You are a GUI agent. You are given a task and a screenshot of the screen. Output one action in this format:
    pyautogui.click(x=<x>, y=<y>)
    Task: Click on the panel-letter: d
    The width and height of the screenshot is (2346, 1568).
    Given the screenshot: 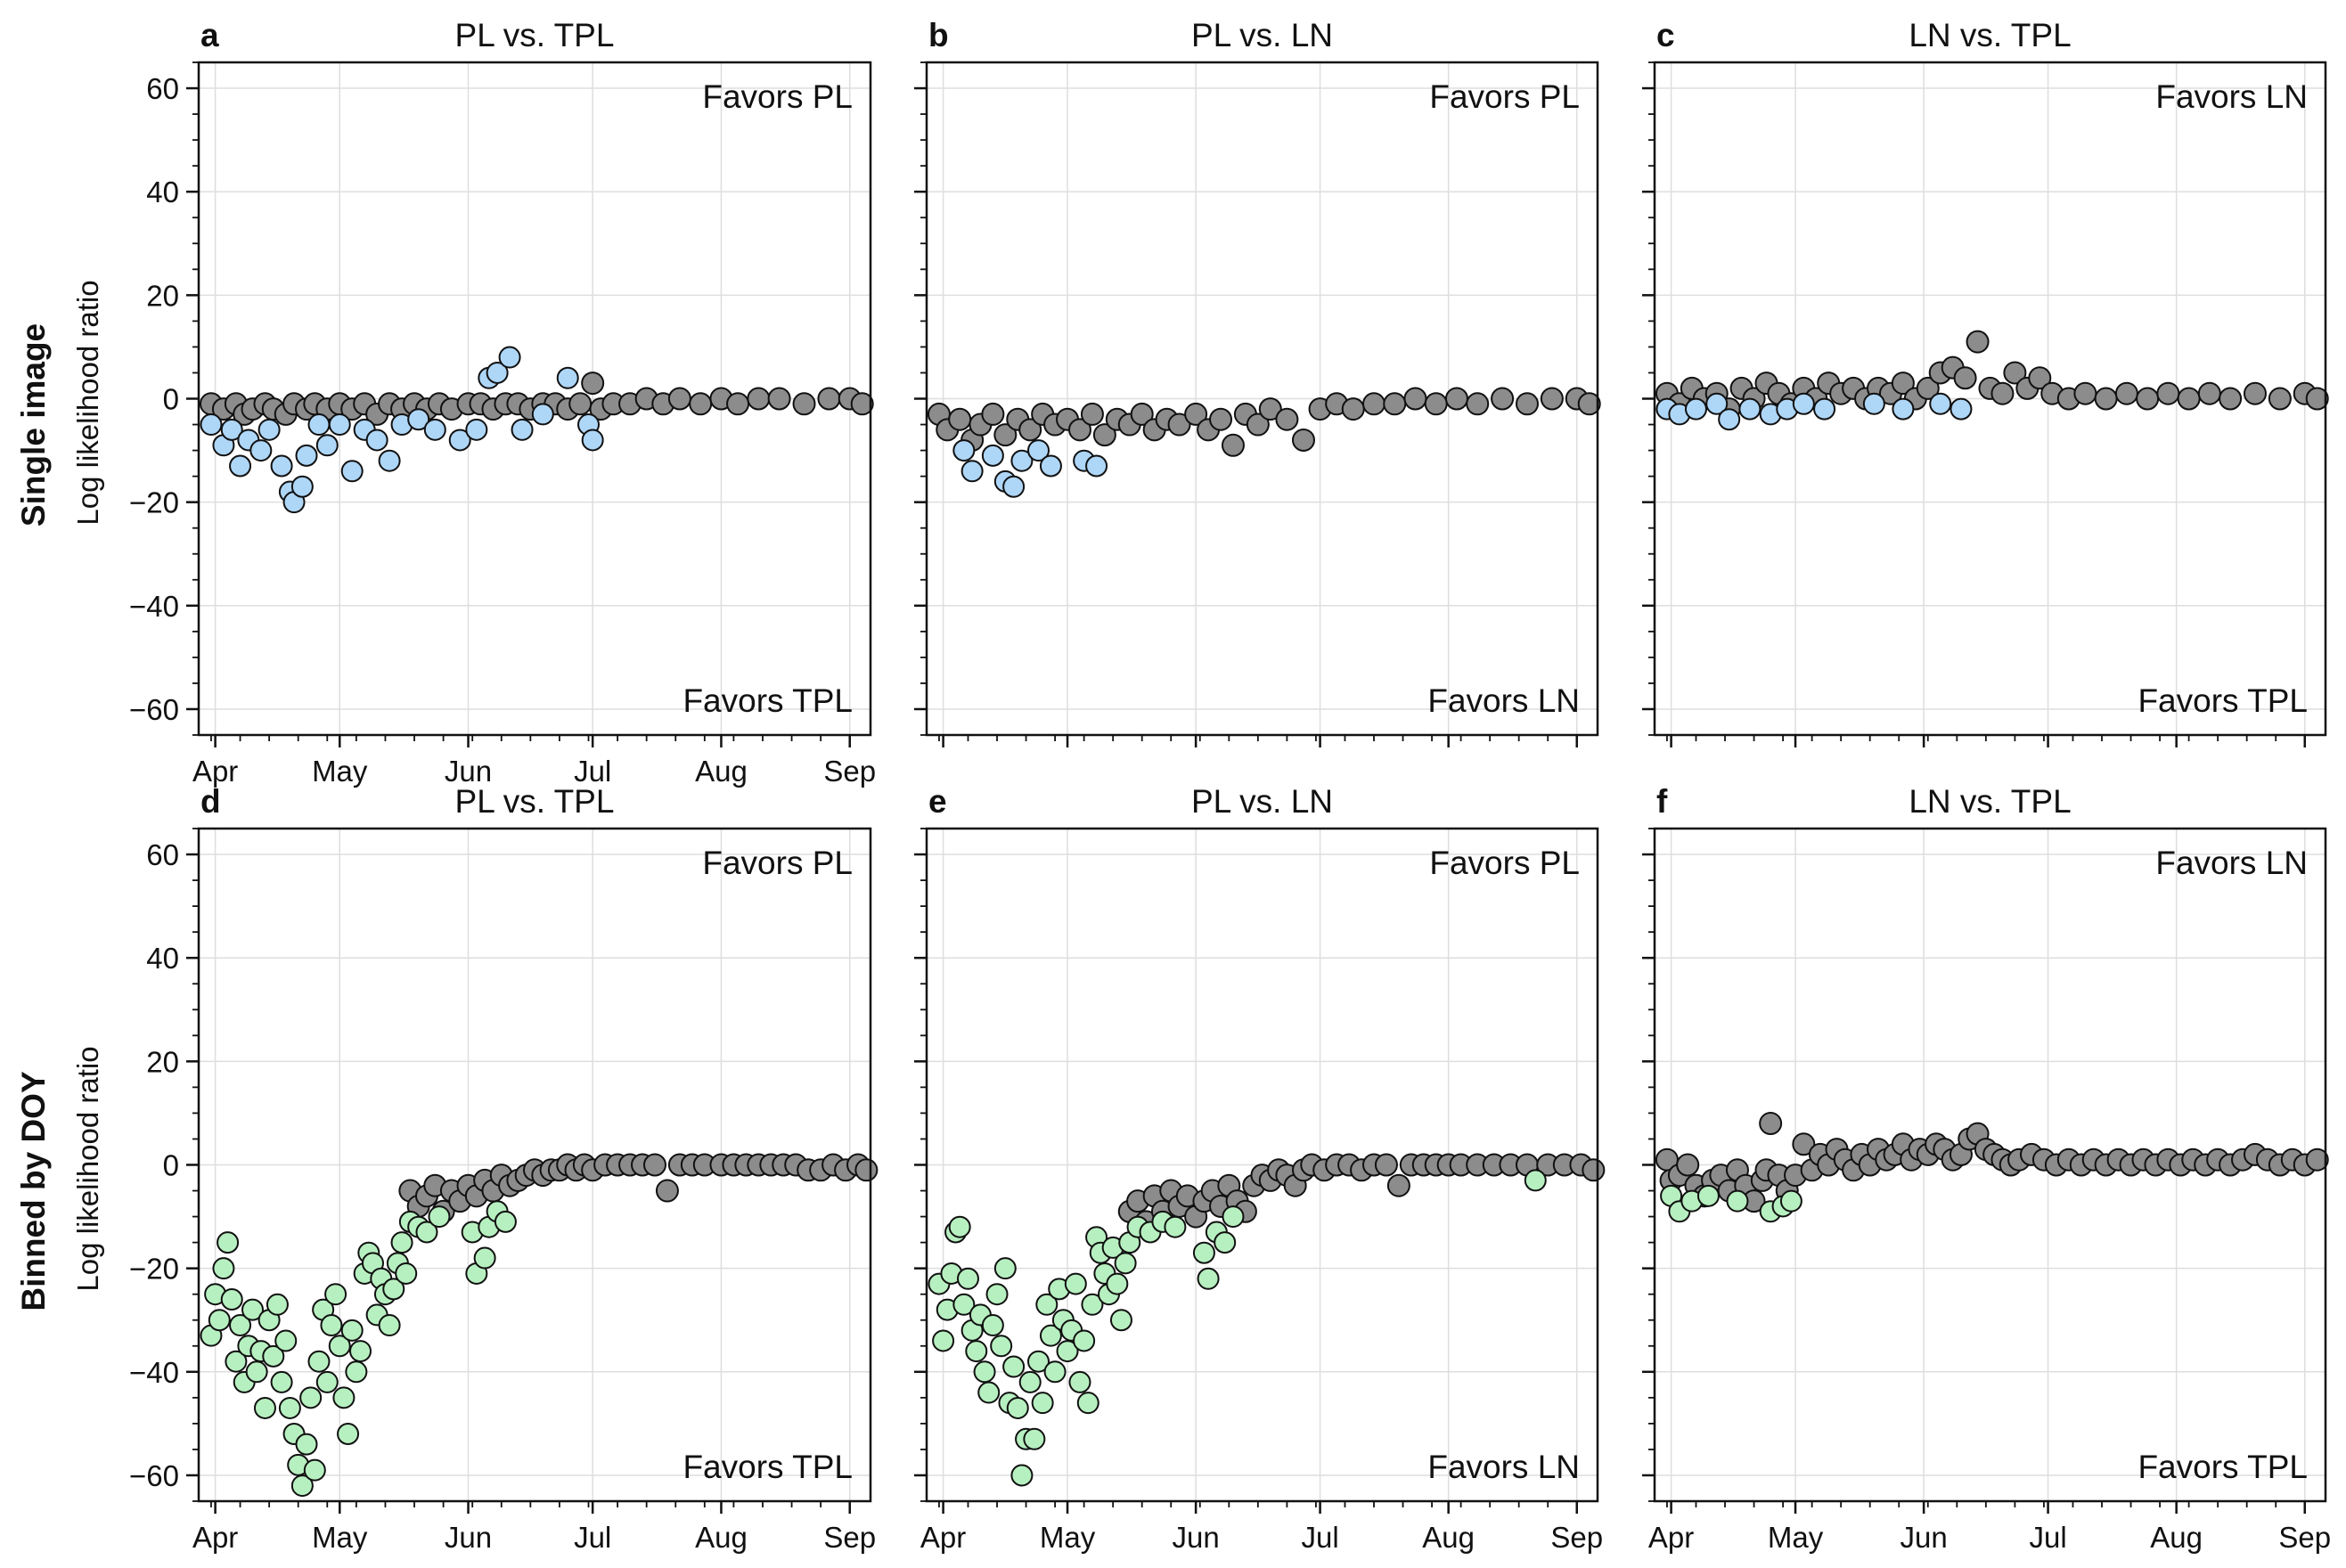 What is the action you would take?
    pyautogui.click(x=210, y=801)
    